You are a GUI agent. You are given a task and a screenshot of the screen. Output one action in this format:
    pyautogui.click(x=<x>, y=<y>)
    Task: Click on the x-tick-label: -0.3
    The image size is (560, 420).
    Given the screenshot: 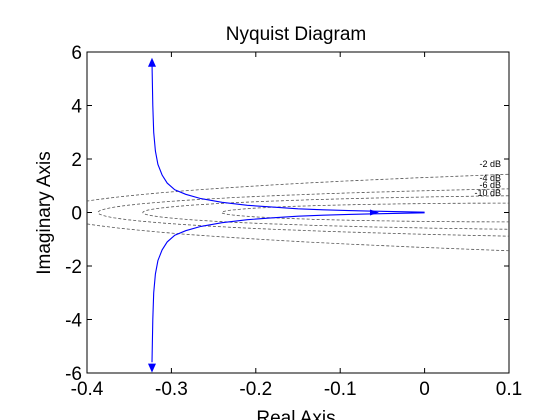 What is the action you would take?
    pyautogui.click(x=171, y=389)
    